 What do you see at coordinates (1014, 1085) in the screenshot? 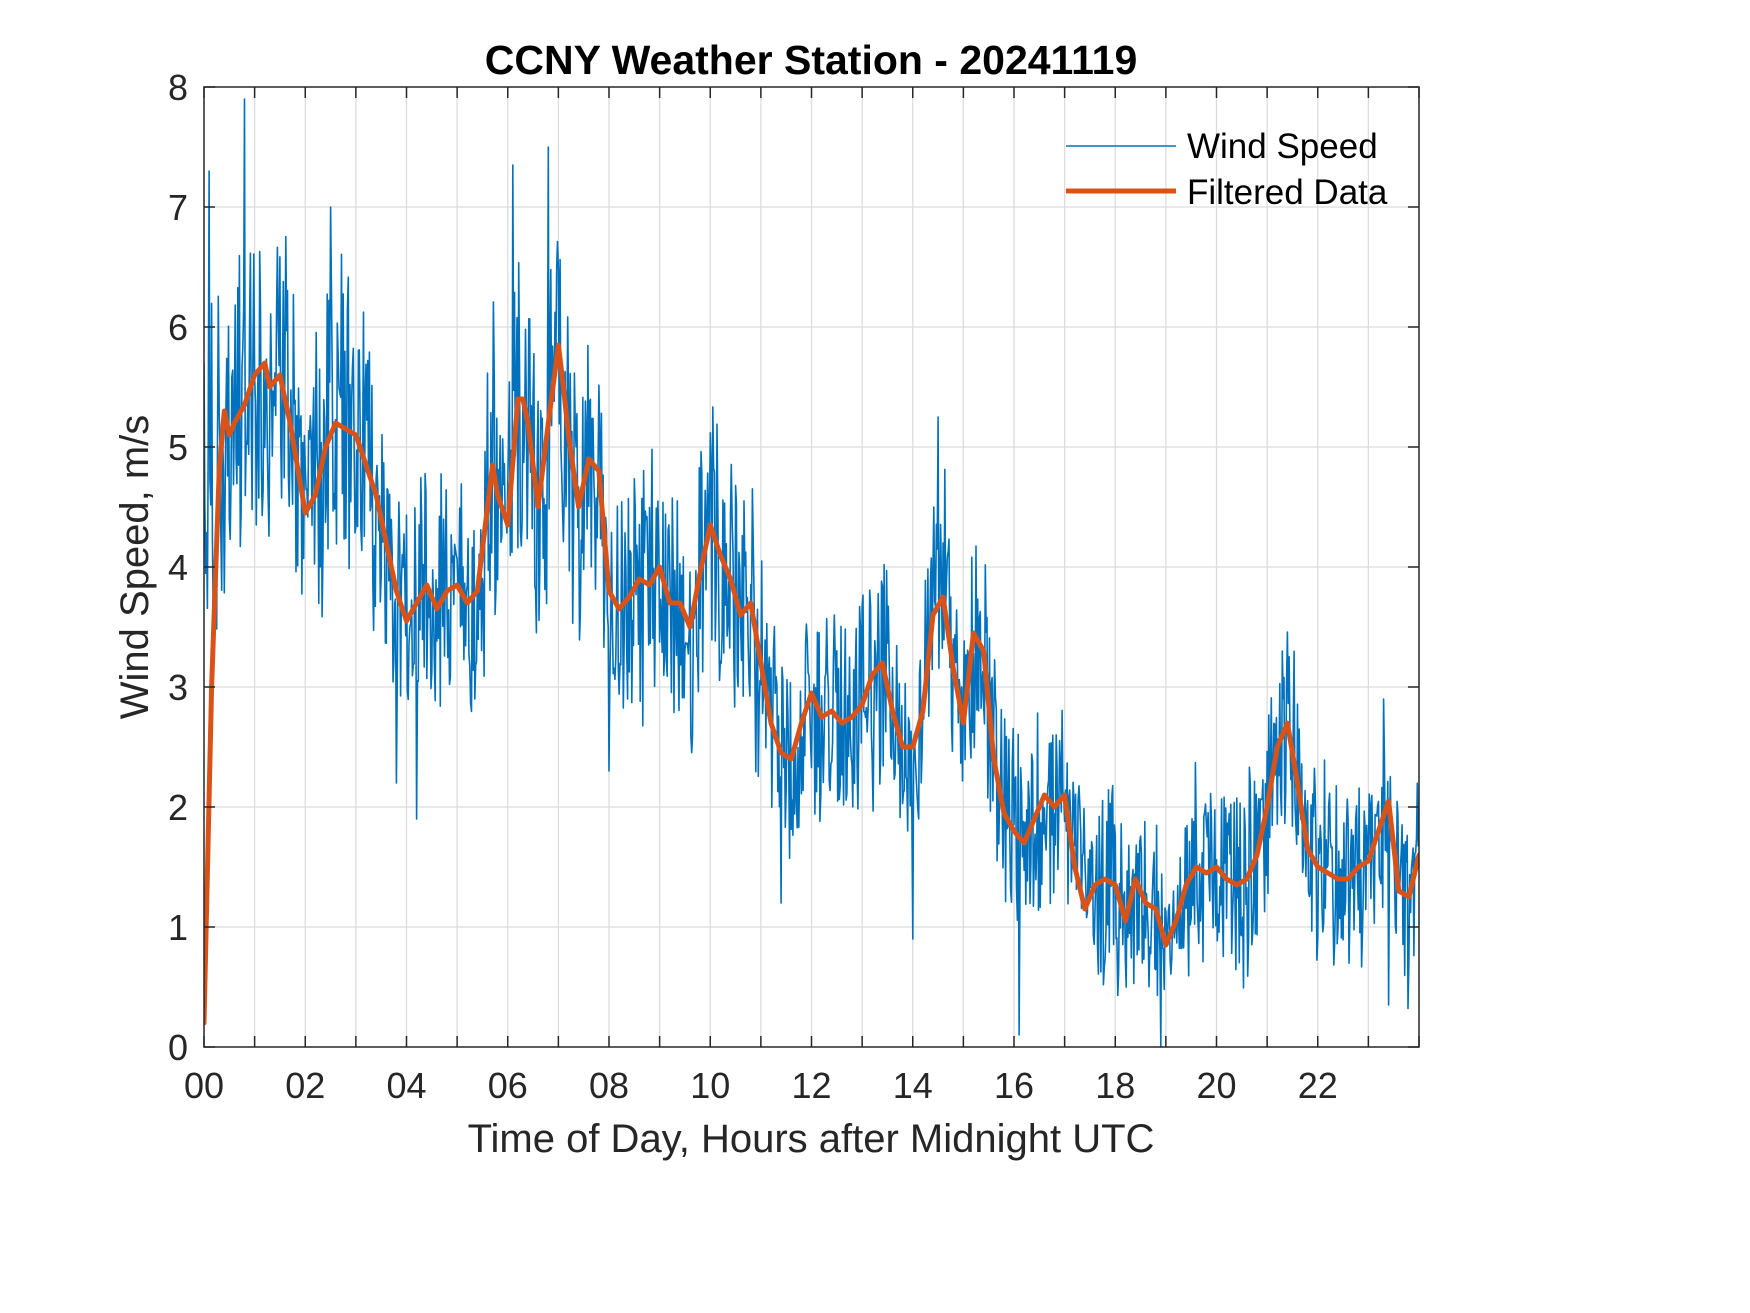
I see `x-tick-label: 16` at bounding box center [1014, 1085].